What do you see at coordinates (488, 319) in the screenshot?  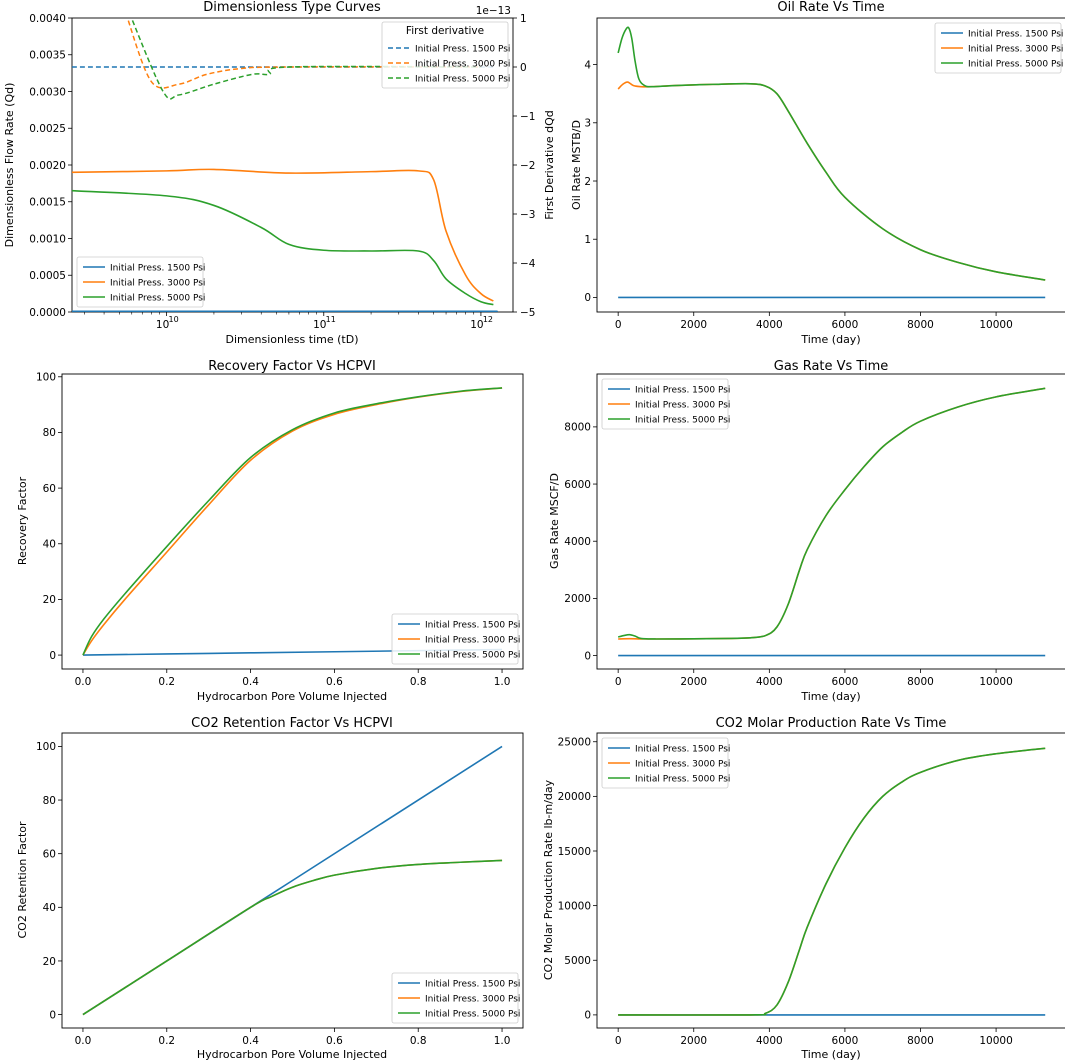 I see `x-tick-exponent: 12` at bounding box center [488, 319].